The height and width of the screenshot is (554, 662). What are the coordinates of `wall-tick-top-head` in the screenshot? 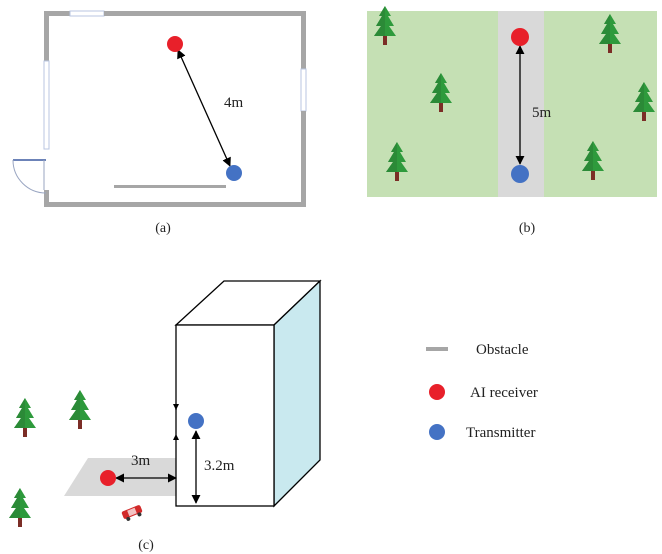 It's located at (176, 407).